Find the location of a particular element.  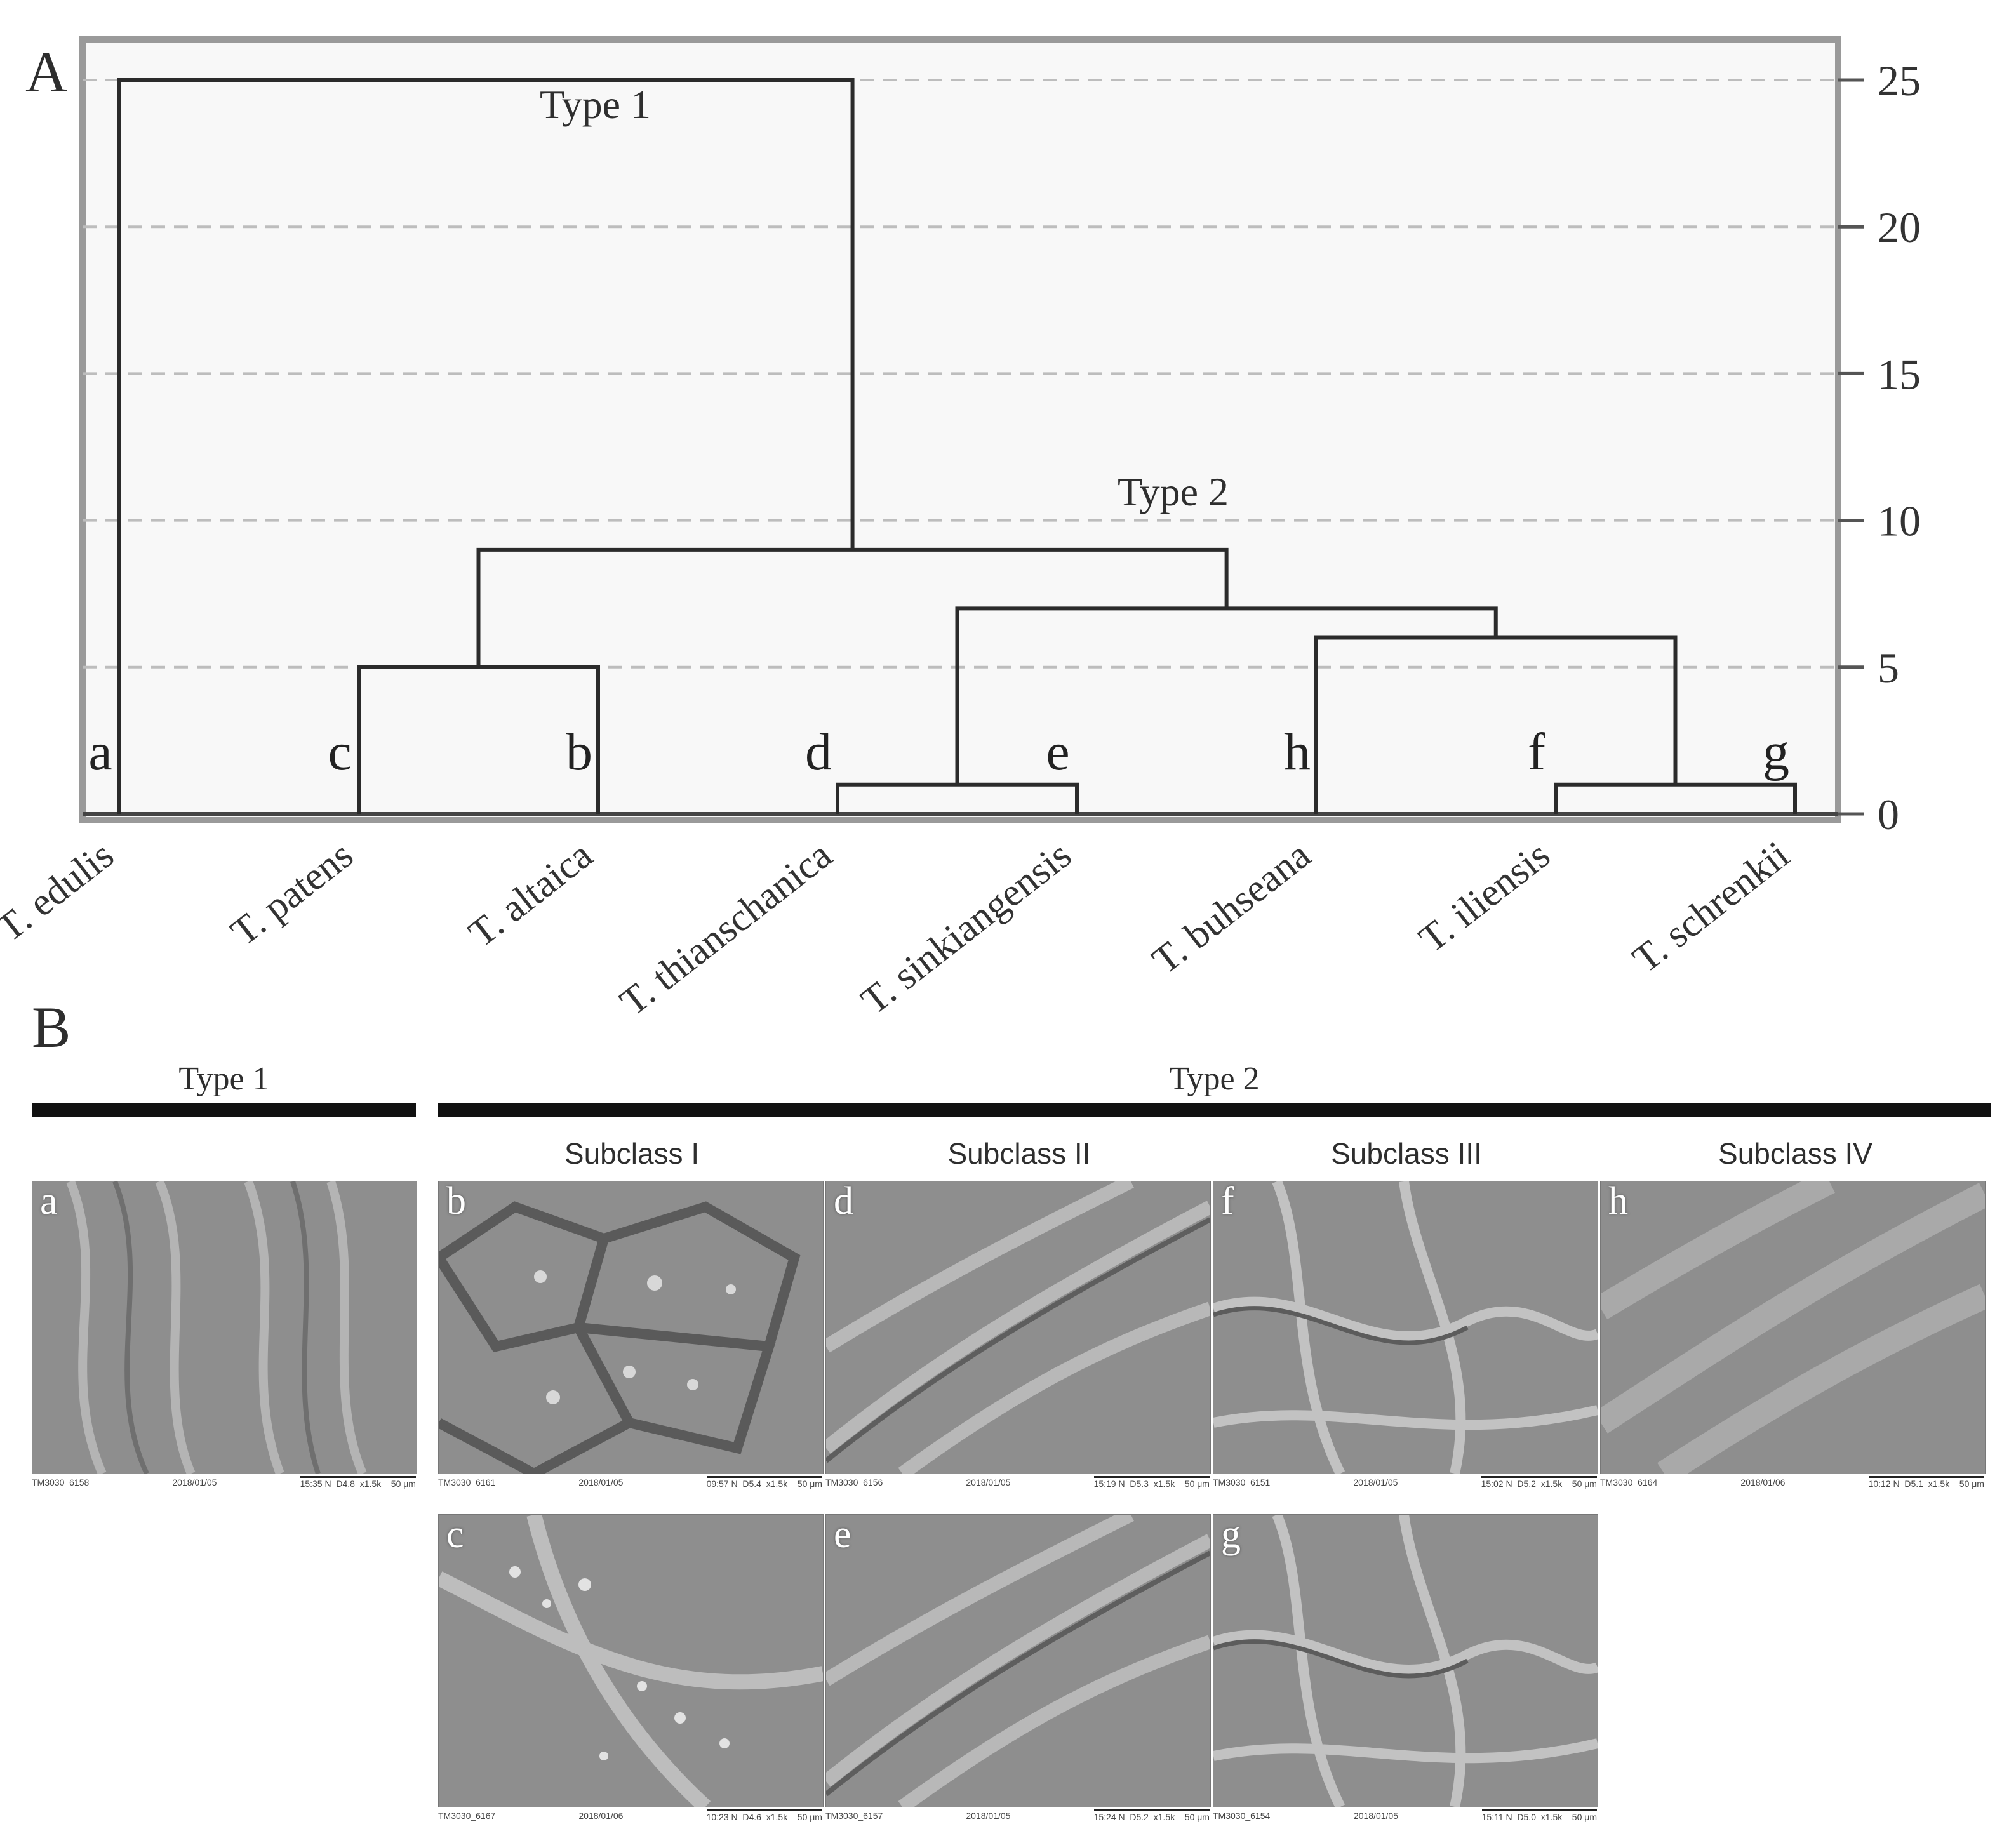

micrograph-letter: h is located at coordinates (1618, 1202).